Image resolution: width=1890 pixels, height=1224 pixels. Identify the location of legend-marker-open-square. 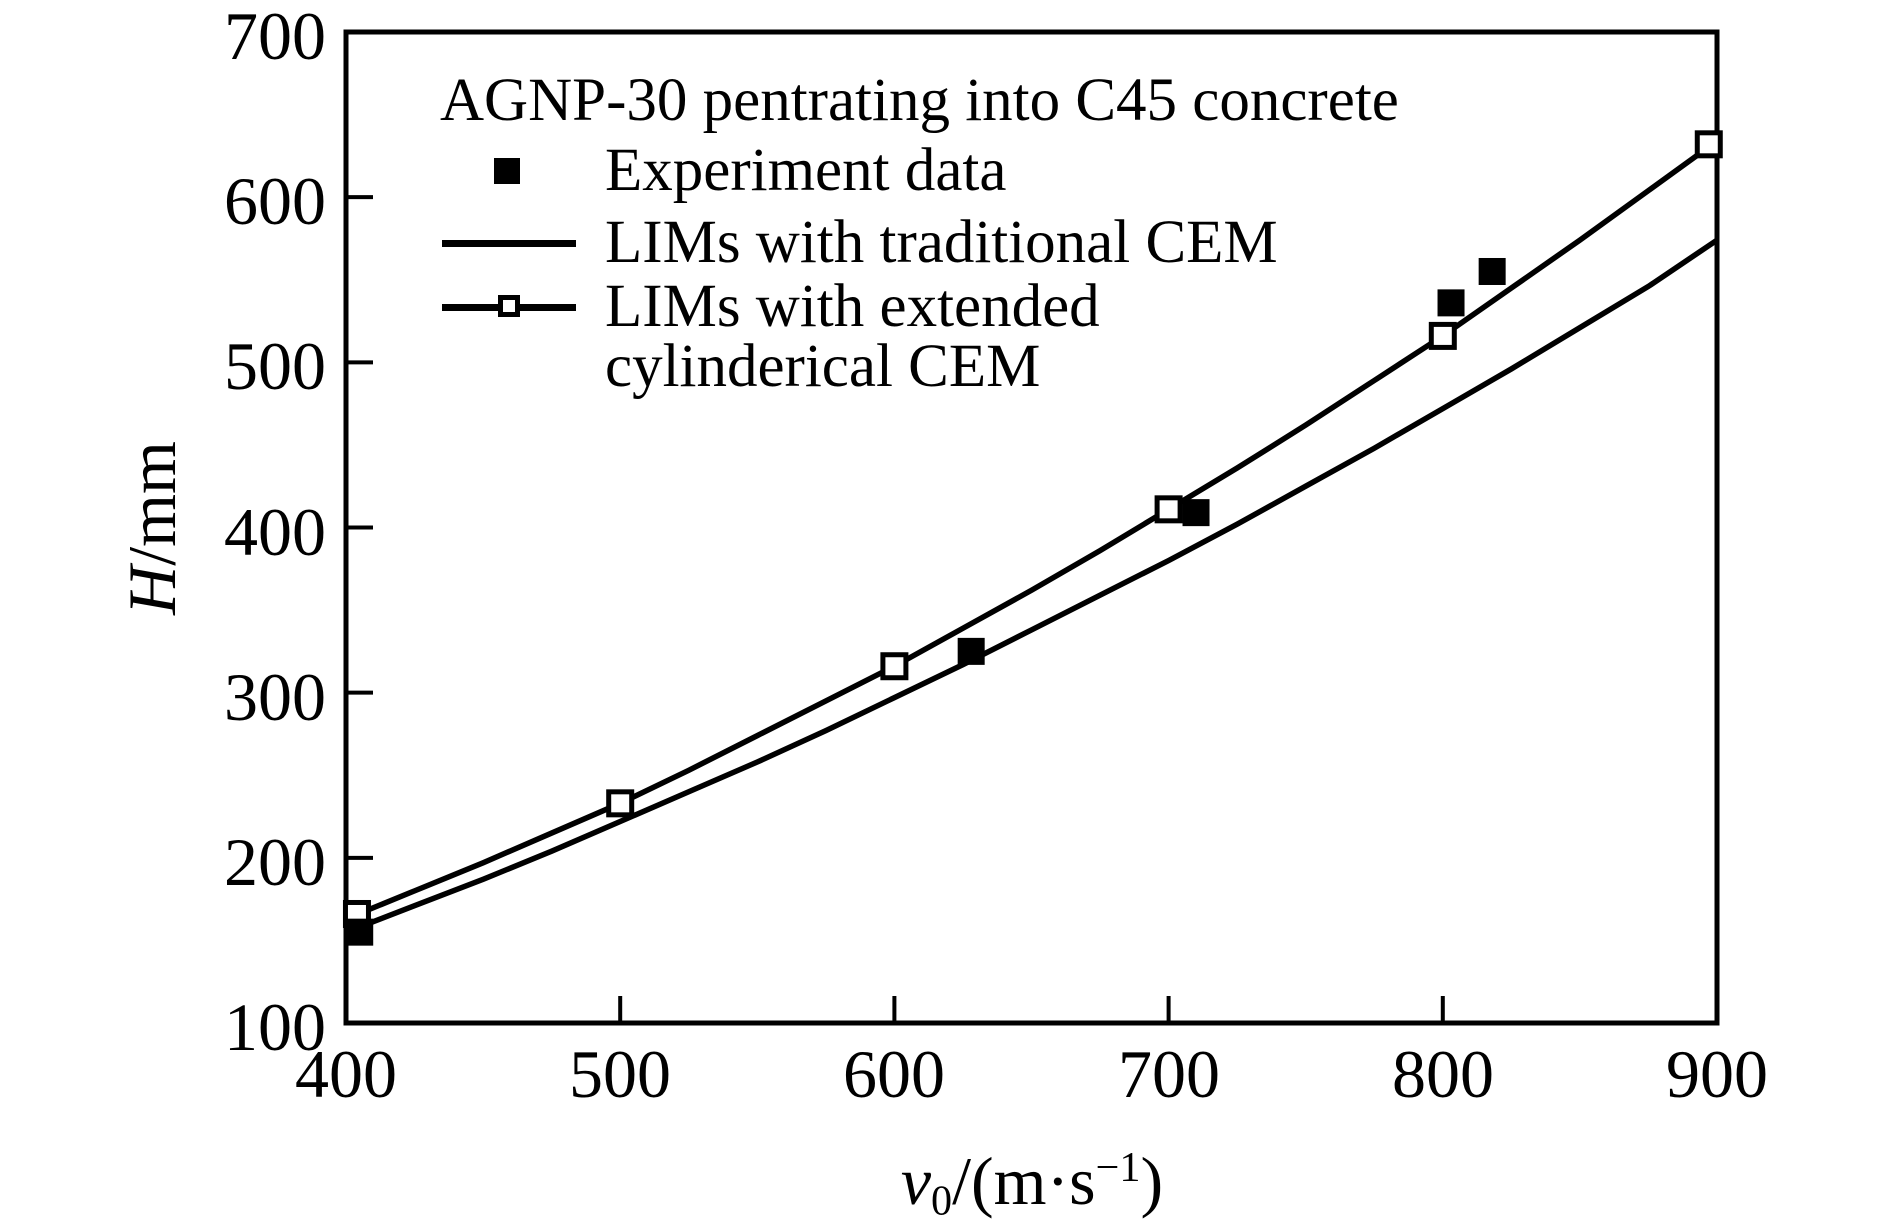
(509, 306).